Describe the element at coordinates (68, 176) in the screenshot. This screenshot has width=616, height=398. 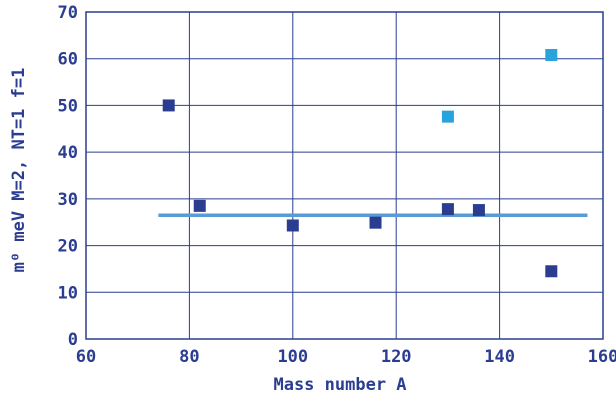
I see `y-tick-labels: 0 10 20 30 40 50 60 70` at that location.